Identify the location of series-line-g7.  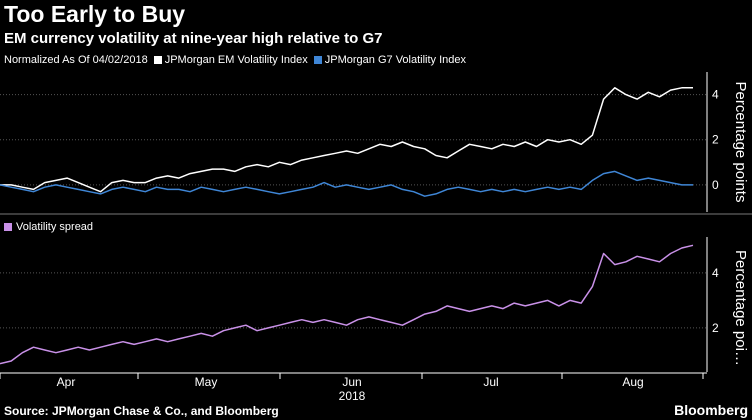
(346, 183).